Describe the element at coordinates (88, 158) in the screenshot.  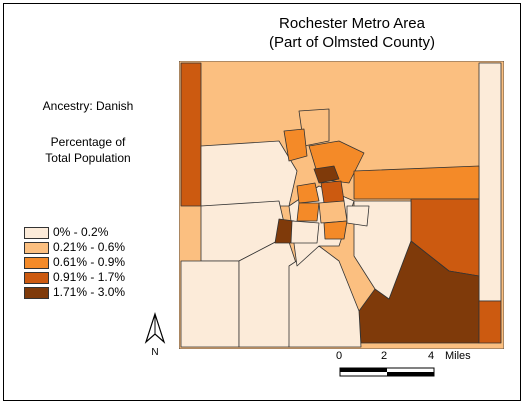
I see `measure-line-2: Total Population` at that location.